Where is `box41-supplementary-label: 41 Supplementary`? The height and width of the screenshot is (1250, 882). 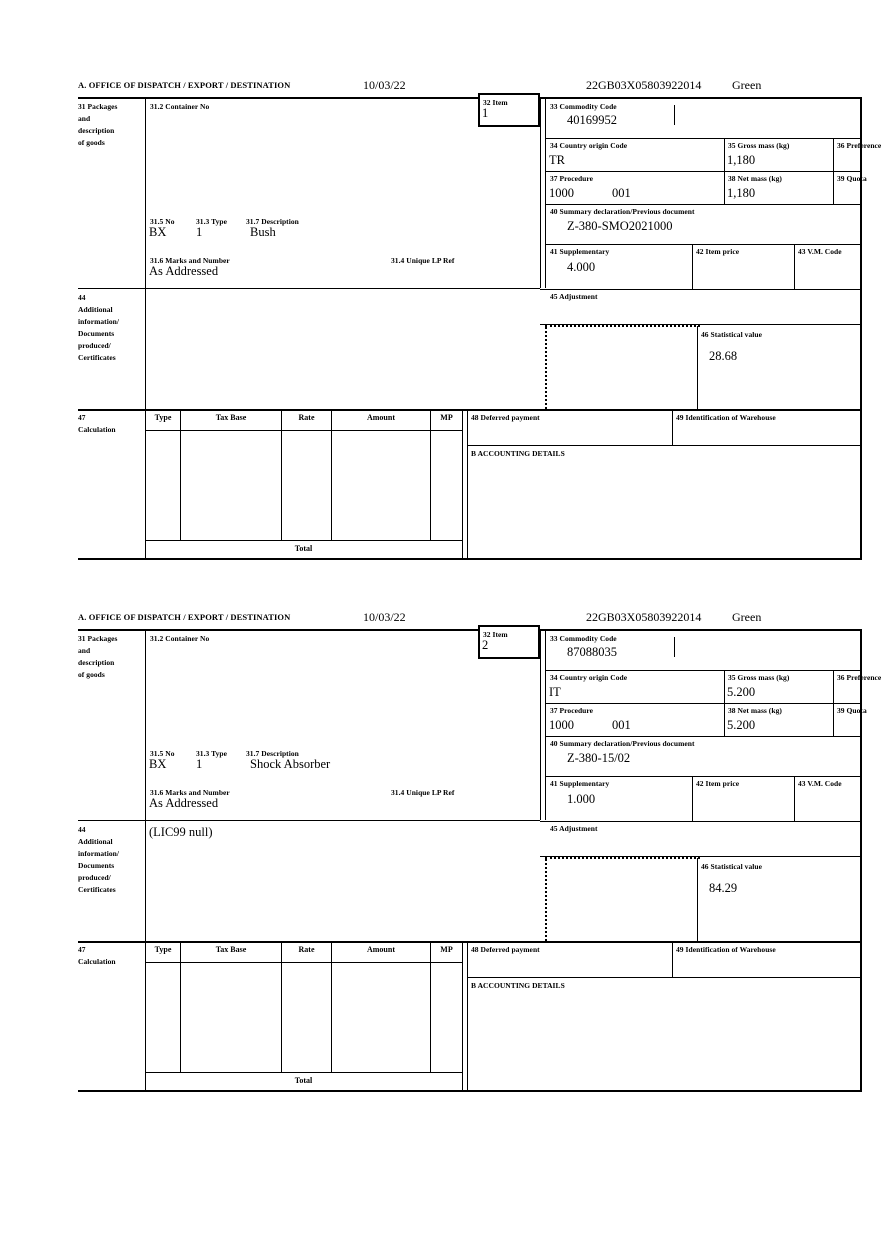 box41-supplementary-label: 41 Supplementary is located at coordinates (580, 783).